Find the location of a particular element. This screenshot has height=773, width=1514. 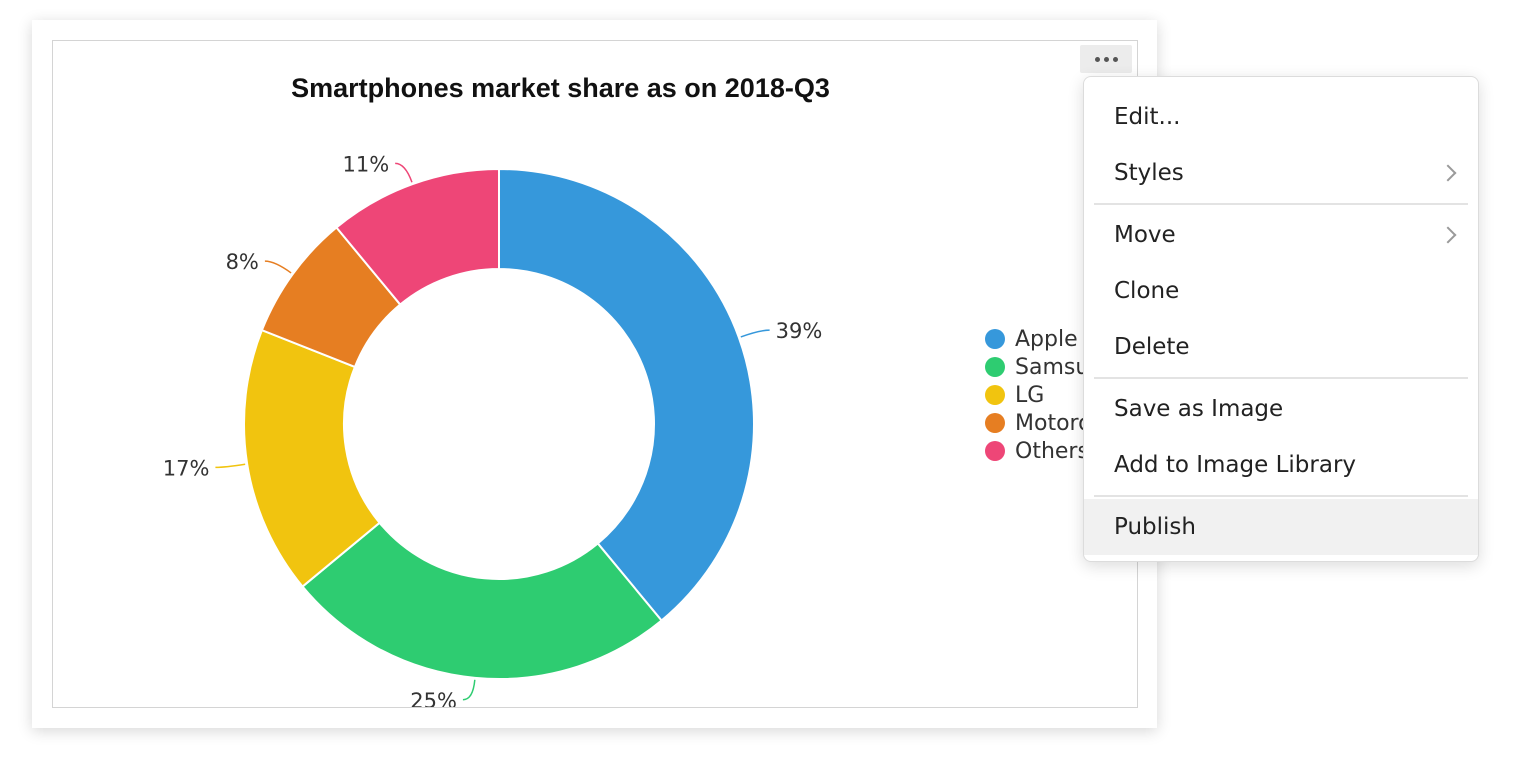

more-options-button is located at coordinates (1106, 59).